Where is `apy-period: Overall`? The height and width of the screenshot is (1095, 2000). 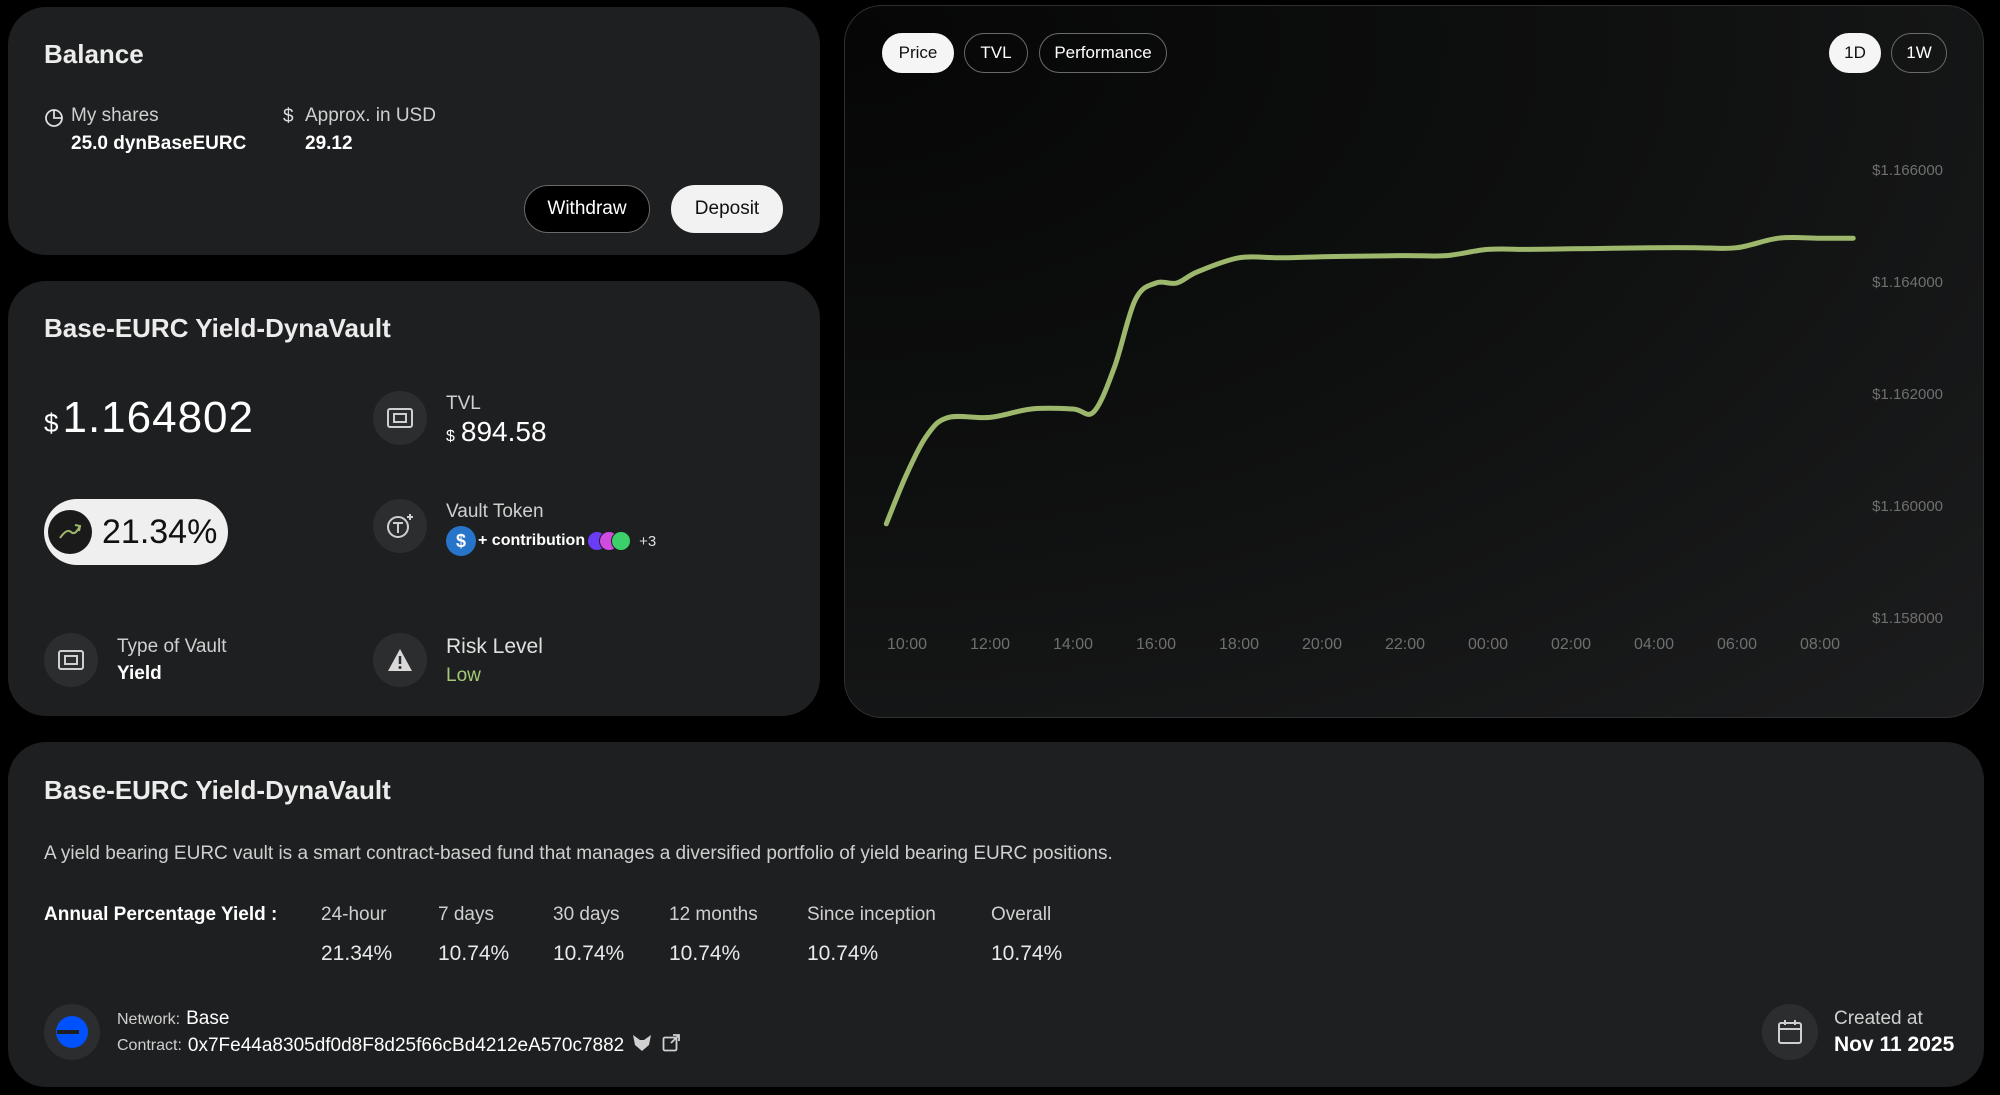
apy-period: Overall is located at coordinates (1021, 914).